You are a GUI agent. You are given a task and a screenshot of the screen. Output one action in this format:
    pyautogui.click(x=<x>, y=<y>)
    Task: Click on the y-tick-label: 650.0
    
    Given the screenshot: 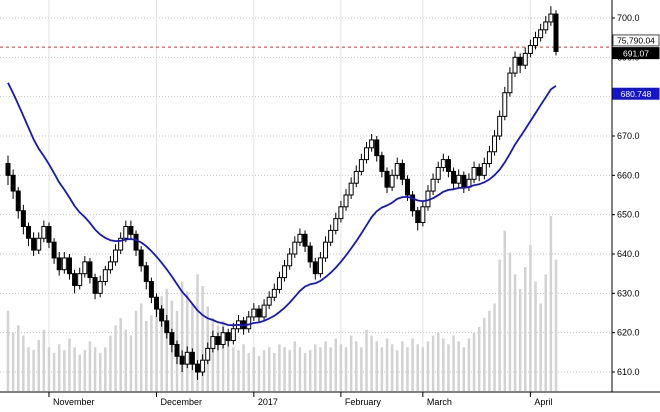 What is the action you would take?
    pyautogui.click(x=628, y=215)
    